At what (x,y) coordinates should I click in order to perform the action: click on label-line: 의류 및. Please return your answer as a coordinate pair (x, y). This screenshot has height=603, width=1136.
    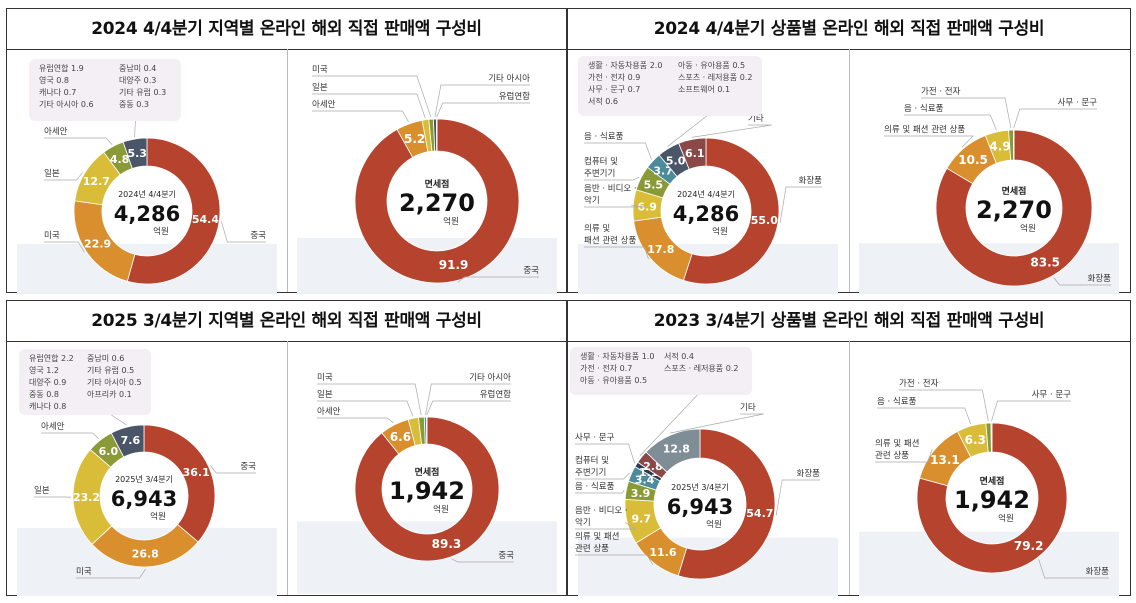
    Looking at the image, I should click on (597, 228).